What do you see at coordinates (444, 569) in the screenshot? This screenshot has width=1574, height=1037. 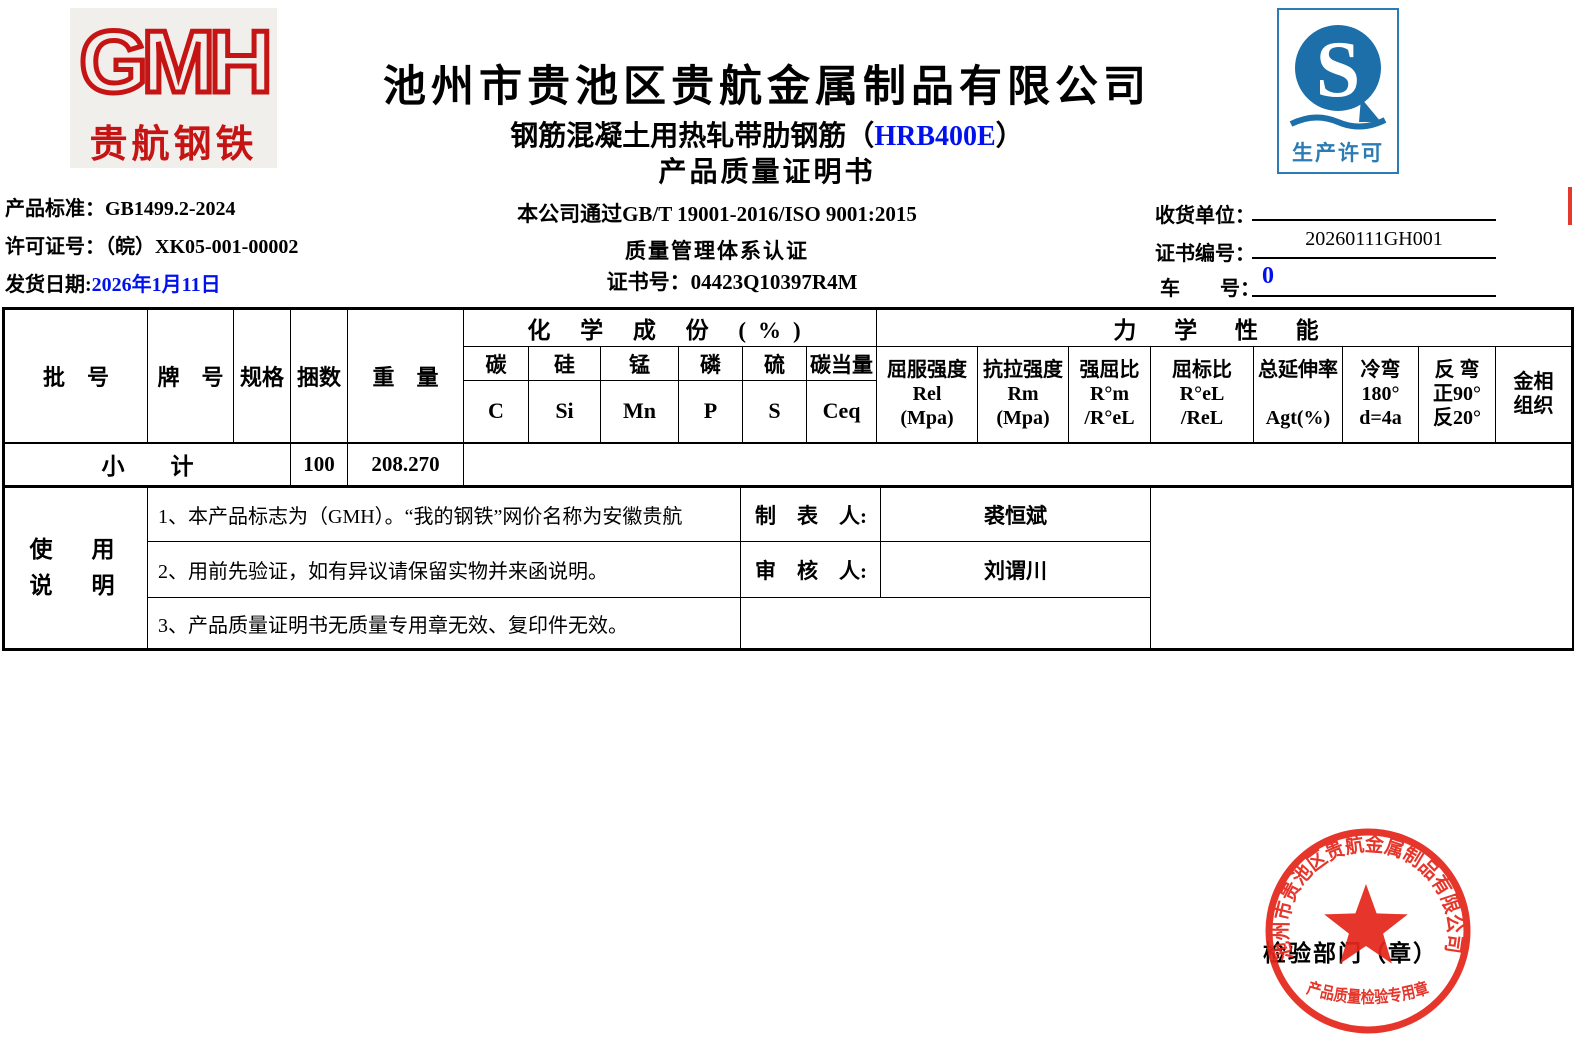 I see `usage-note-2: 2、用前先验证，如有异议请保留实物并来函说明。` at bounding box center [444, 569].